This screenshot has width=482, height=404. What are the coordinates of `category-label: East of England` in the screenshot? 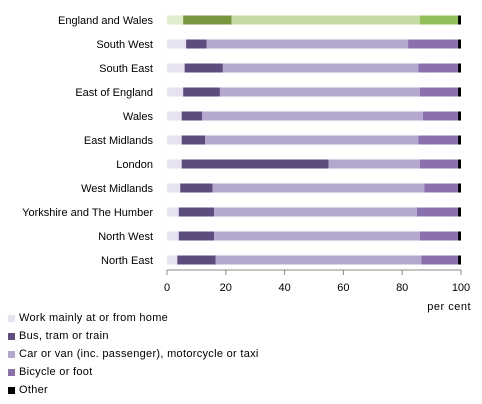 It's located at (114, 93).